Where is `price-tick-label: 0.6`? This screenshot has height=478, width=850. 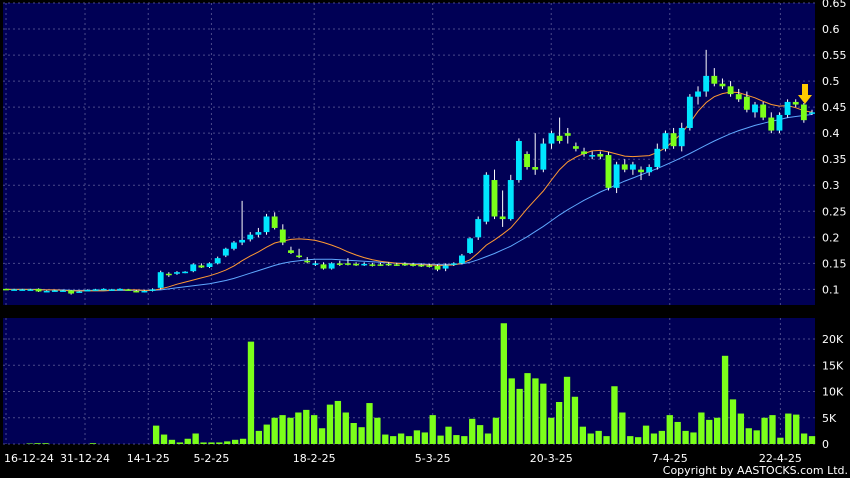 price-tick-label: 0.6 is located at coordinates (831, 29).